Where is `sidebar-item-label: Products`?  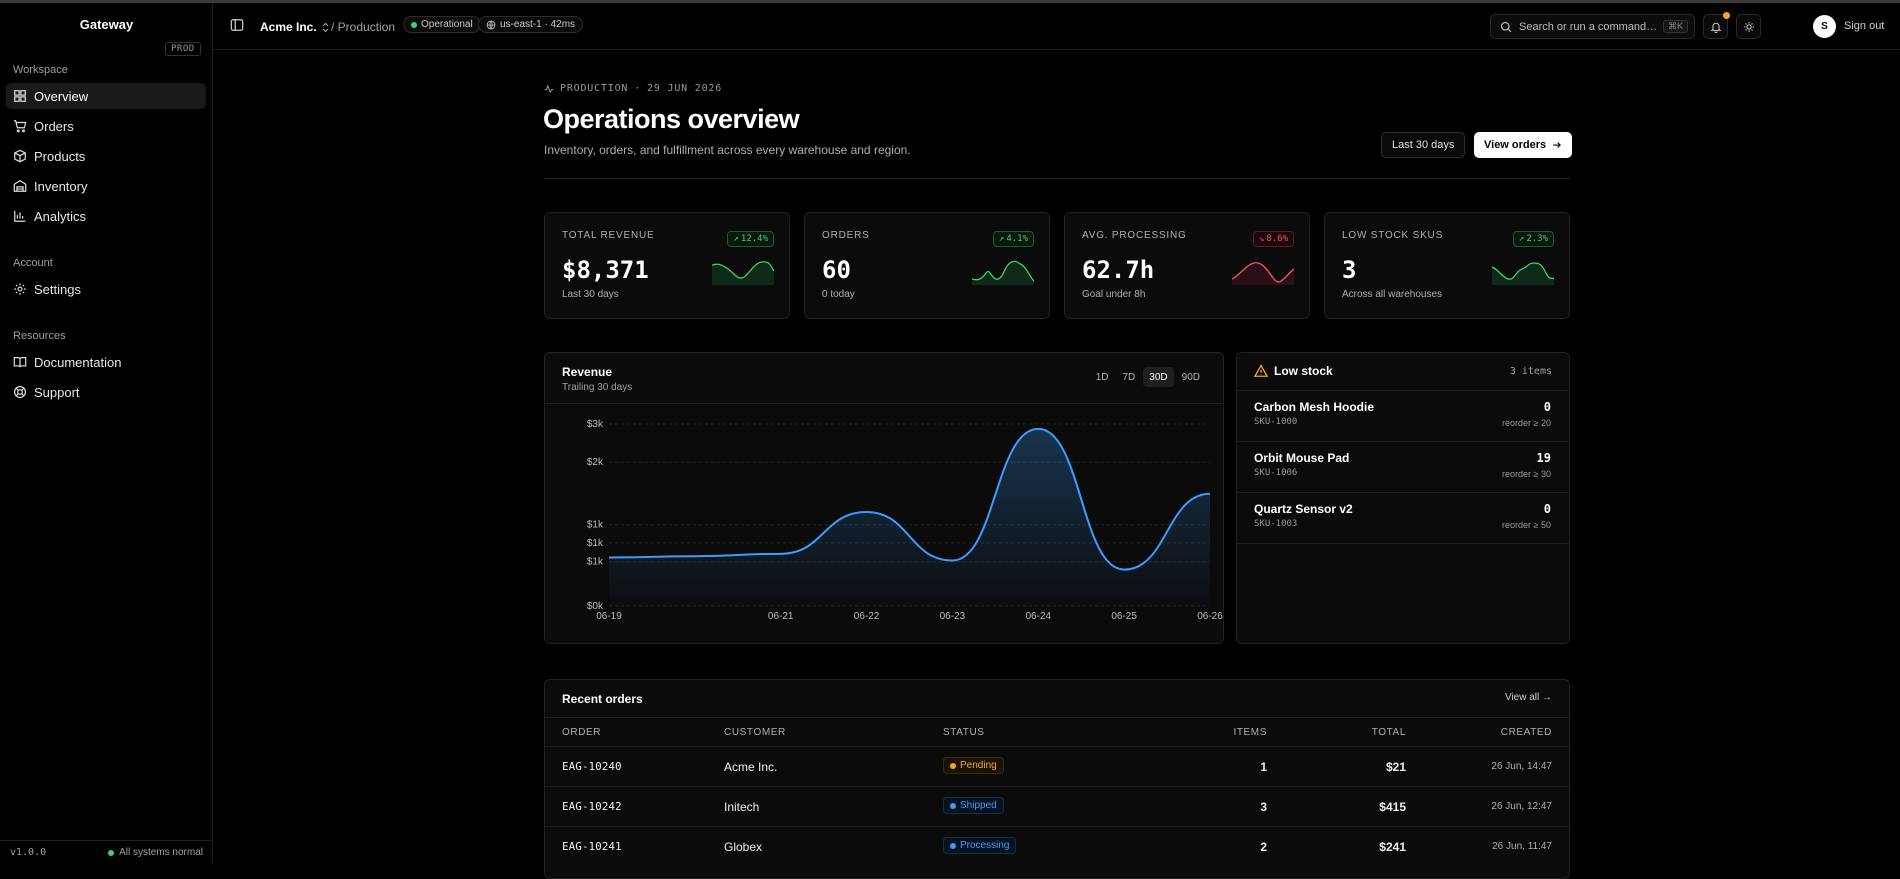
sidebar-item-label: Products is located at coordinates (59, 156).